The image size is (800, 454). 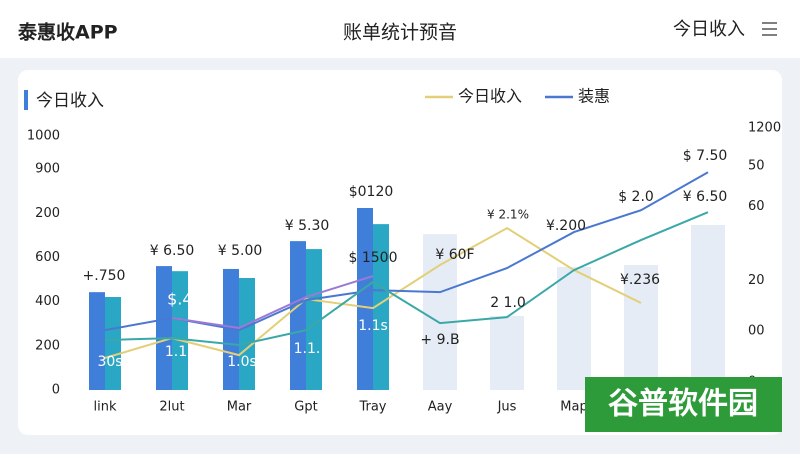 I want to click on y-tick-label: 400, so click(x=47, y=301).